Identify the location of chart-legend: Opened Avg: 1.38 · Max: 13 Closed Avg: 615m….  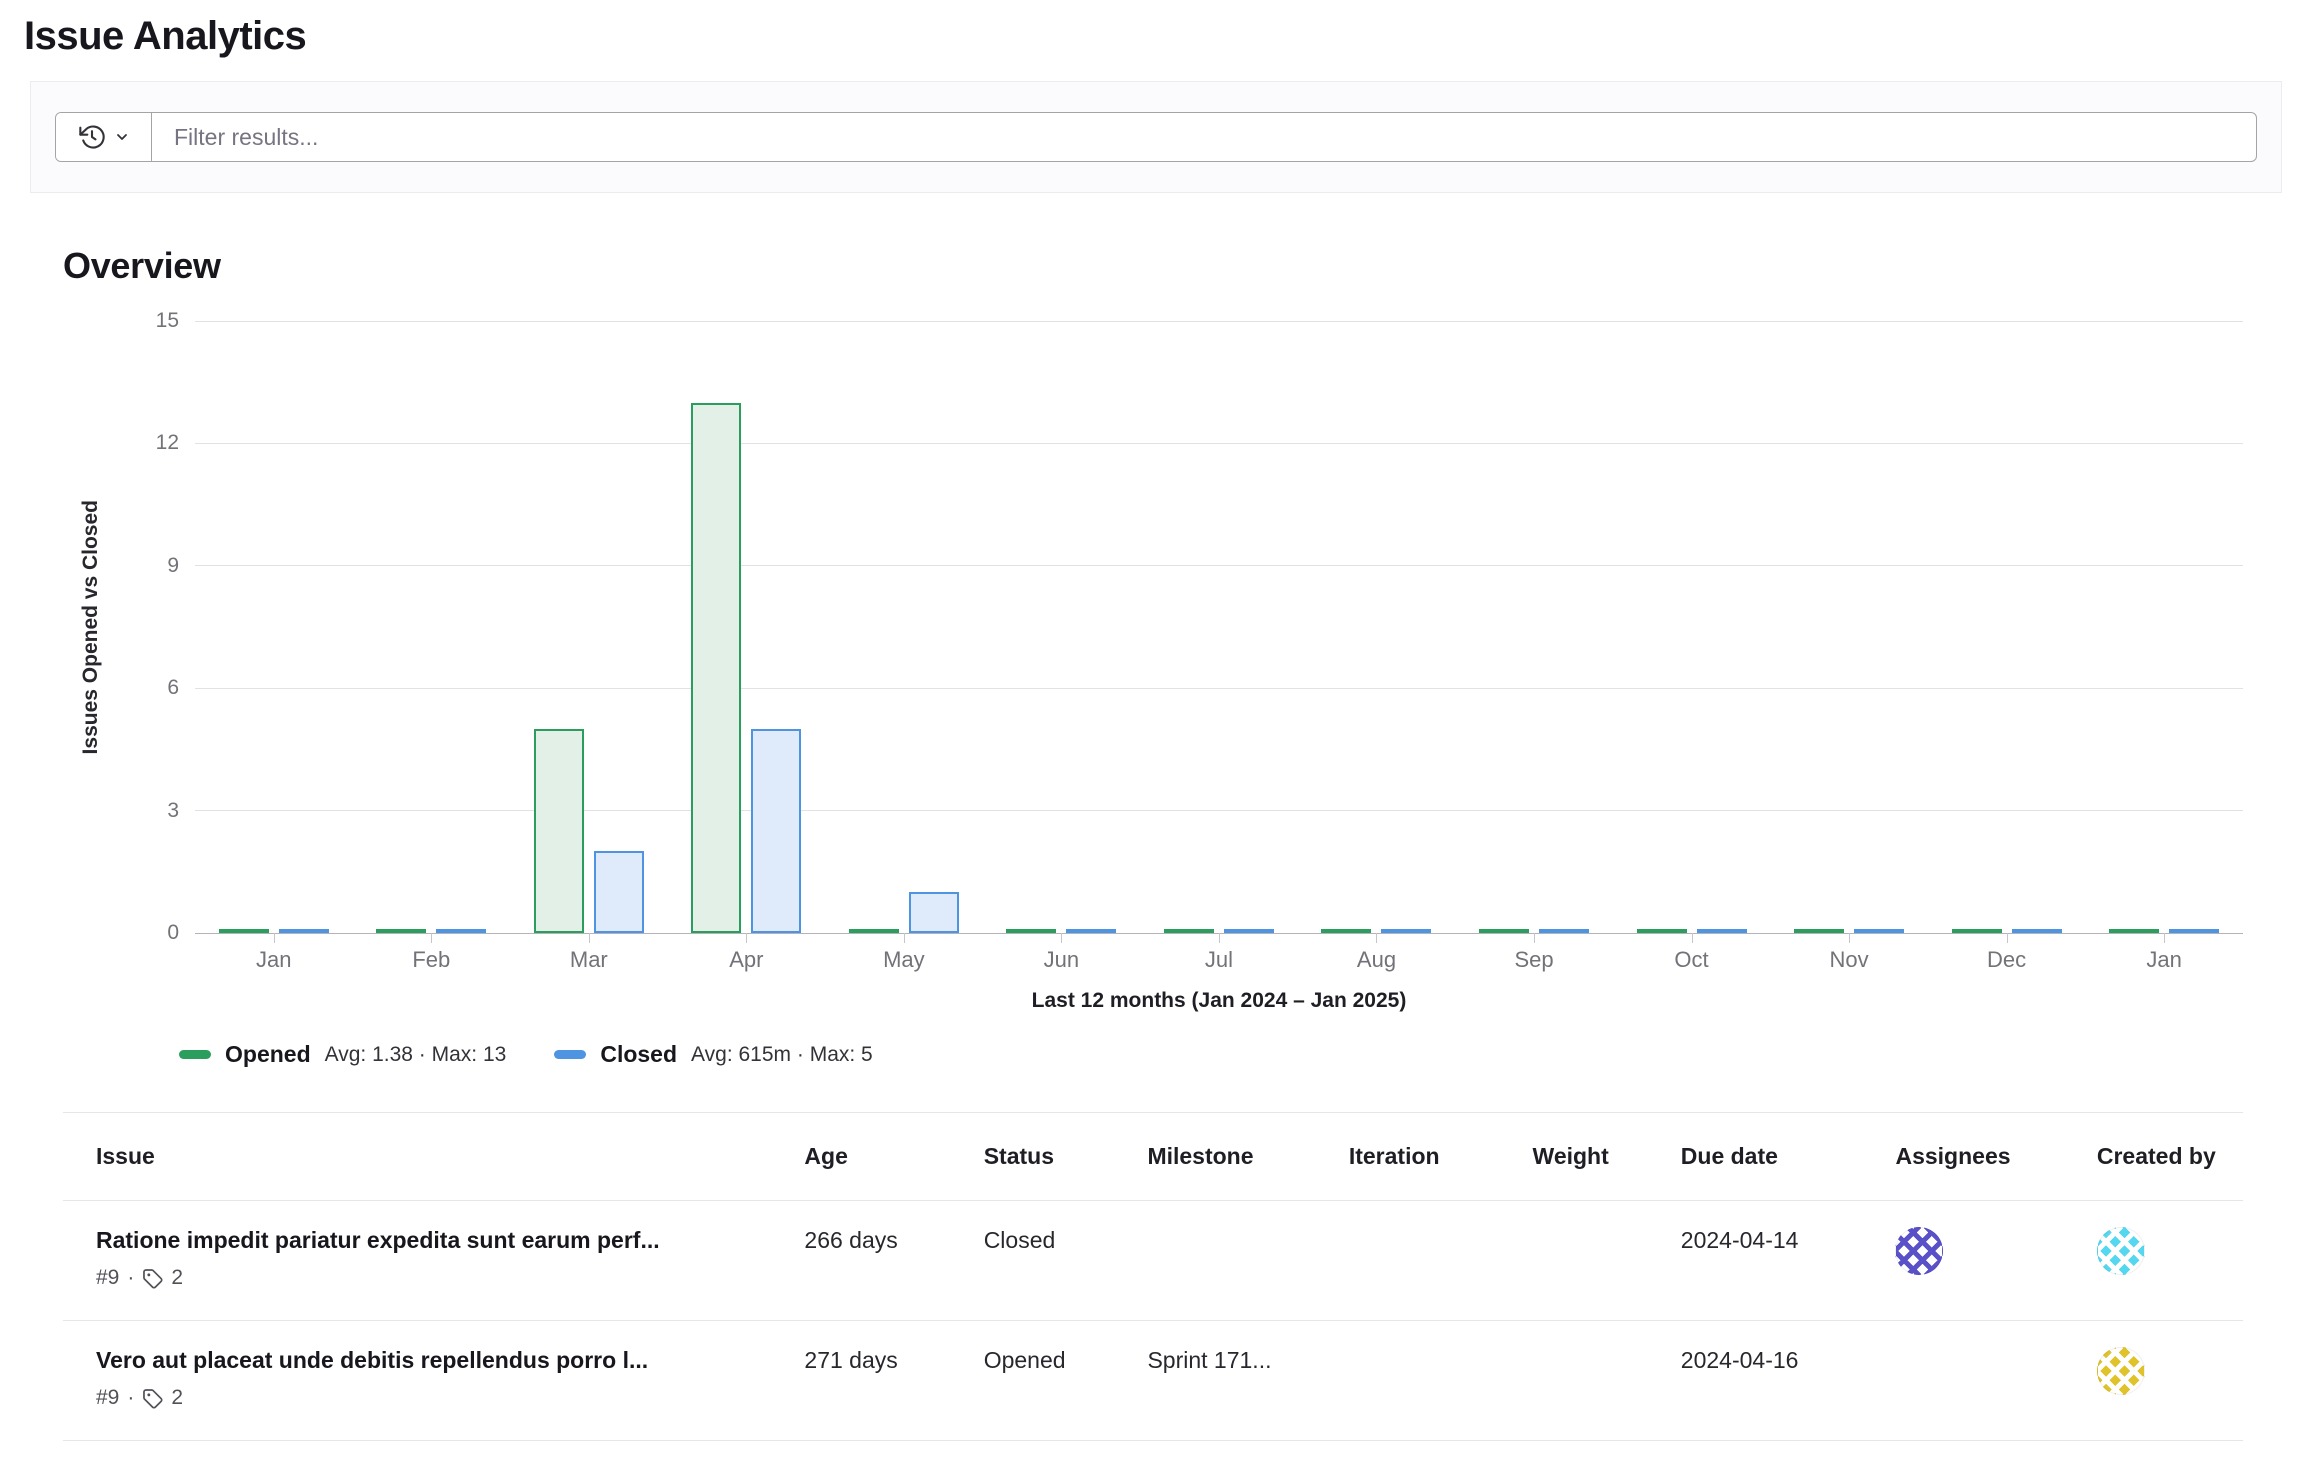
(1211, 1054).